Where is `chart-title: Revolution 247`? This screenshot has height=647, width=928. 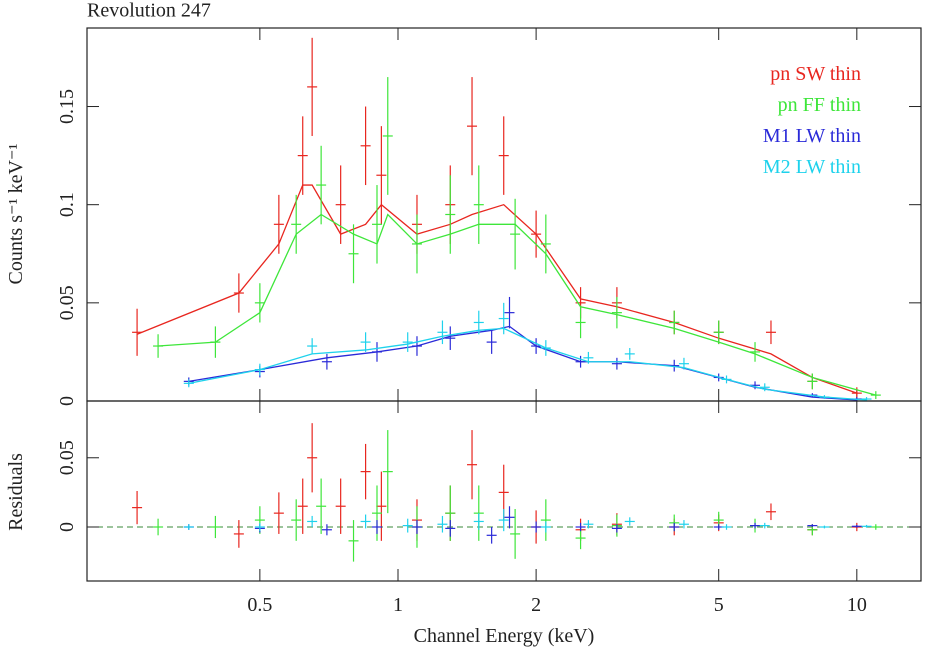
chart-title: Revolution 247 is located at coordinates (149, 11).